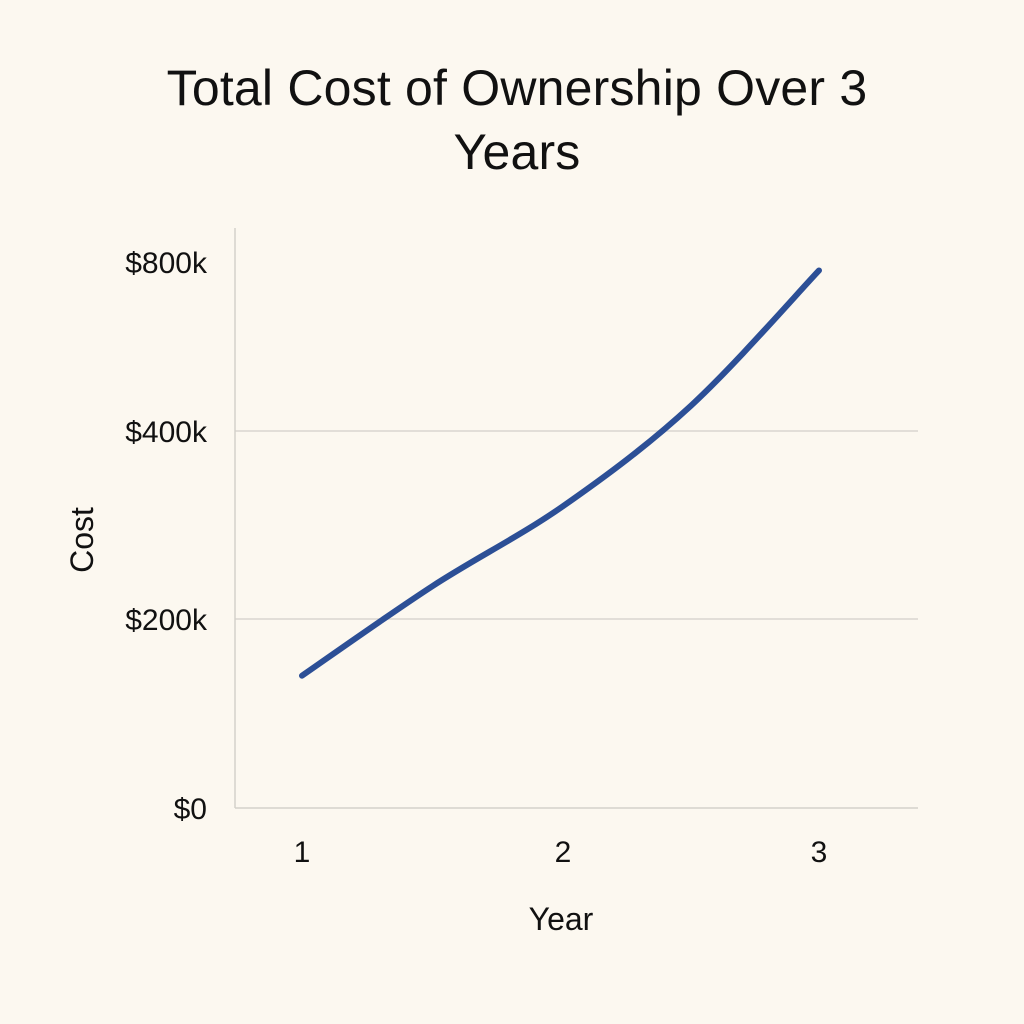 The height and width of the screenshot is (1024, 1024). I want to click on gridlines, so click(576, 525).